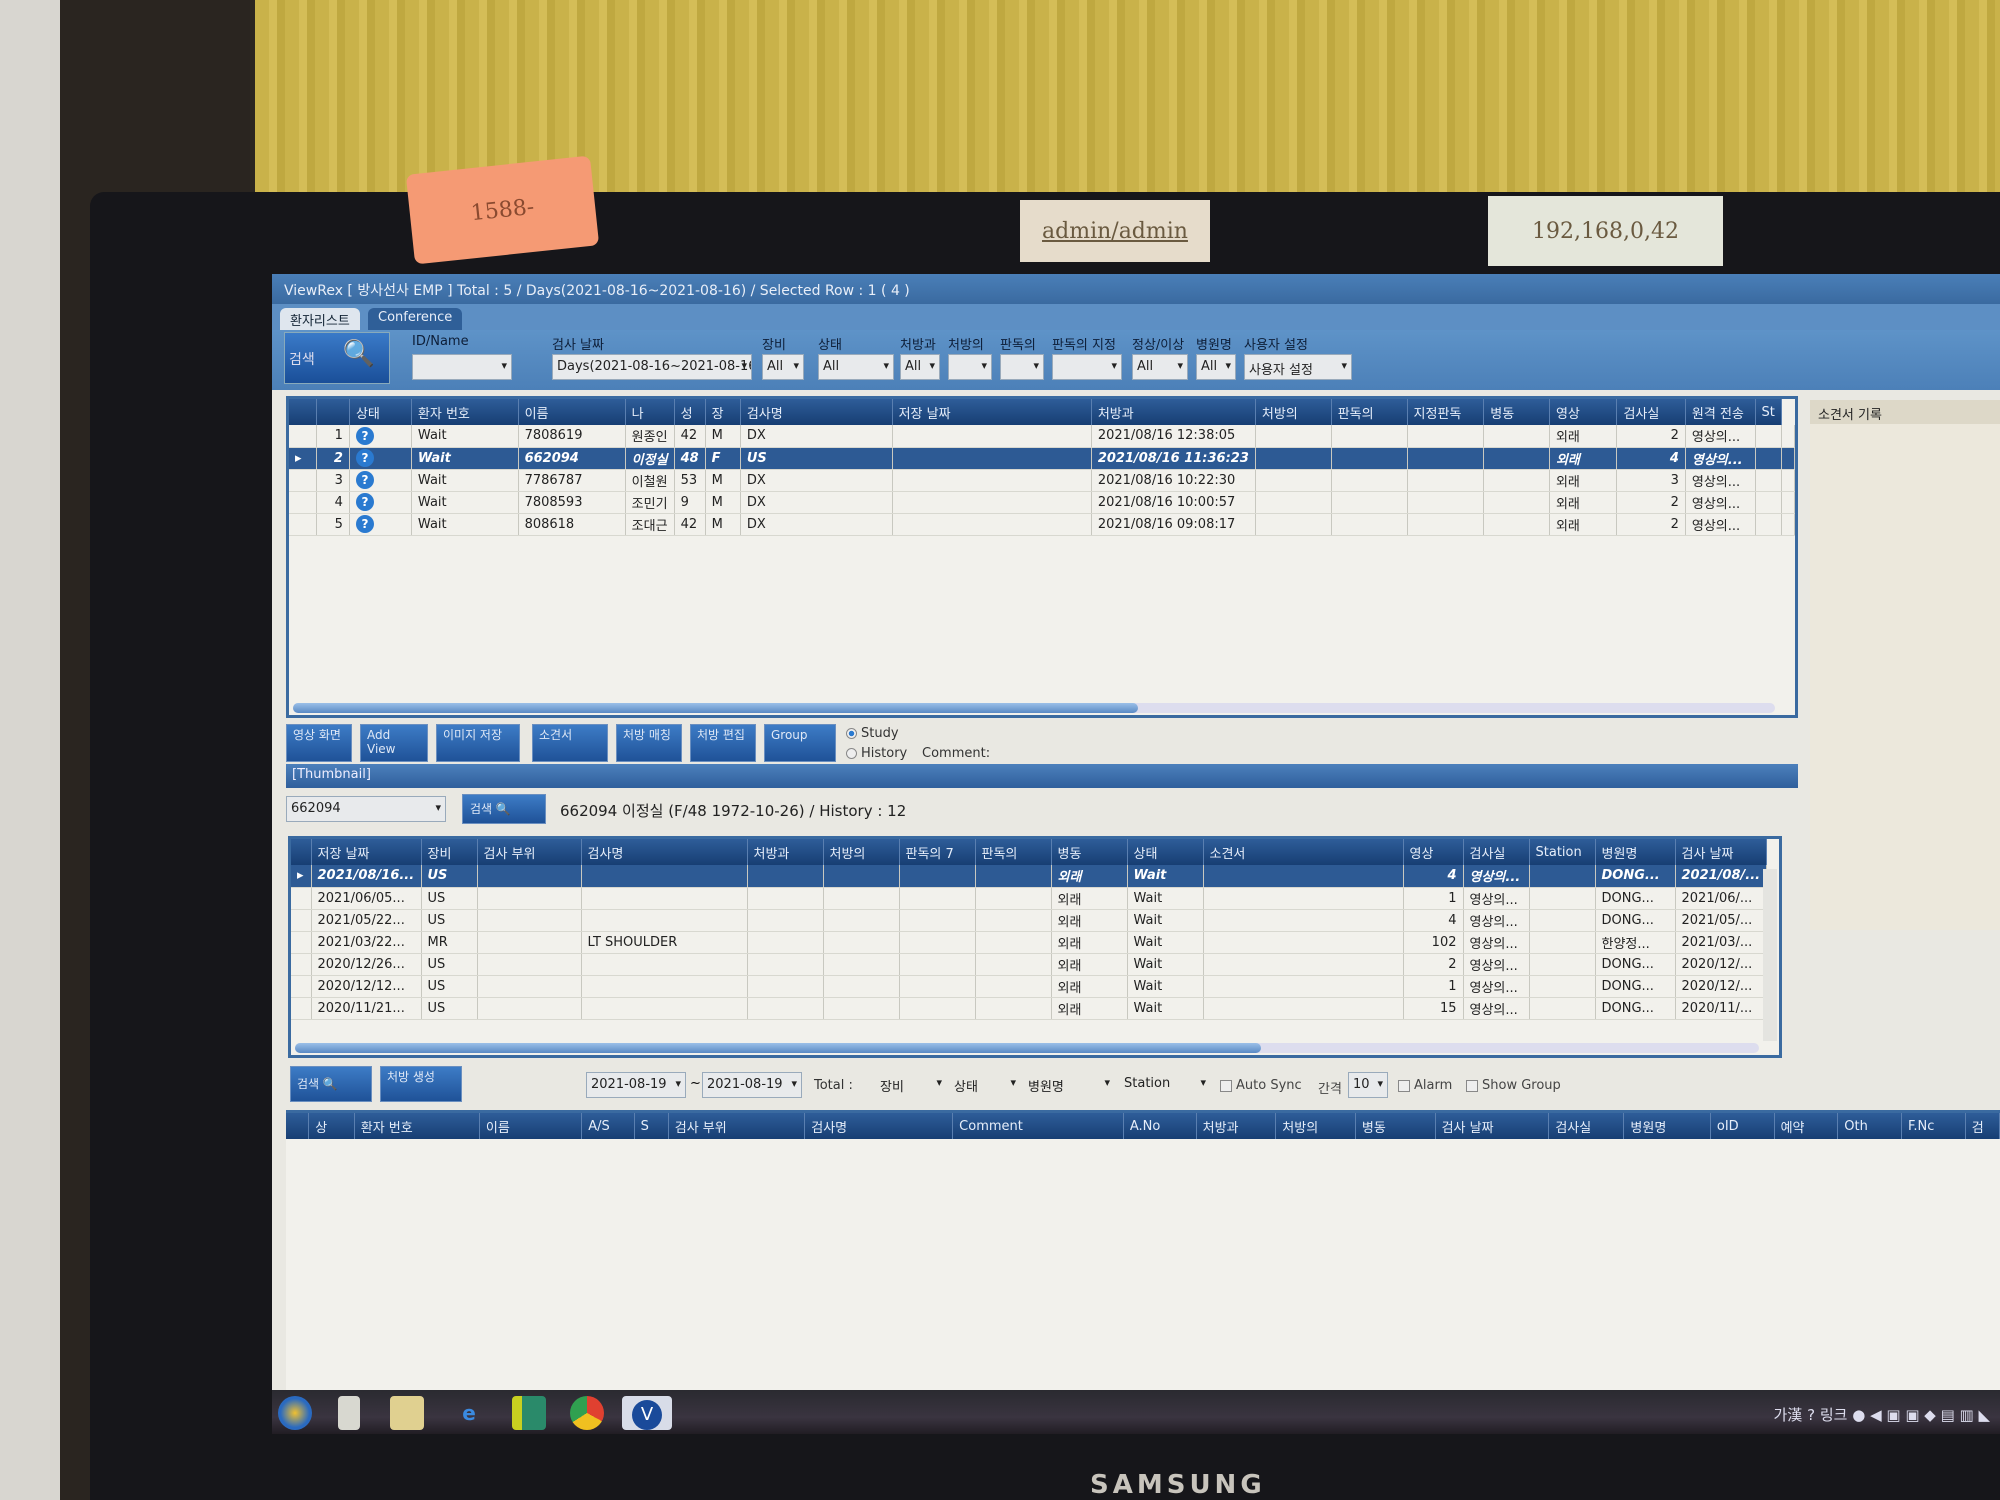 Image resolution: width=2000 pixels, height=1500 pixels. Describe the element at coordinates (421, 1084) in the screenshot. I see `create-prescription-button: 처방 생성` at that location.